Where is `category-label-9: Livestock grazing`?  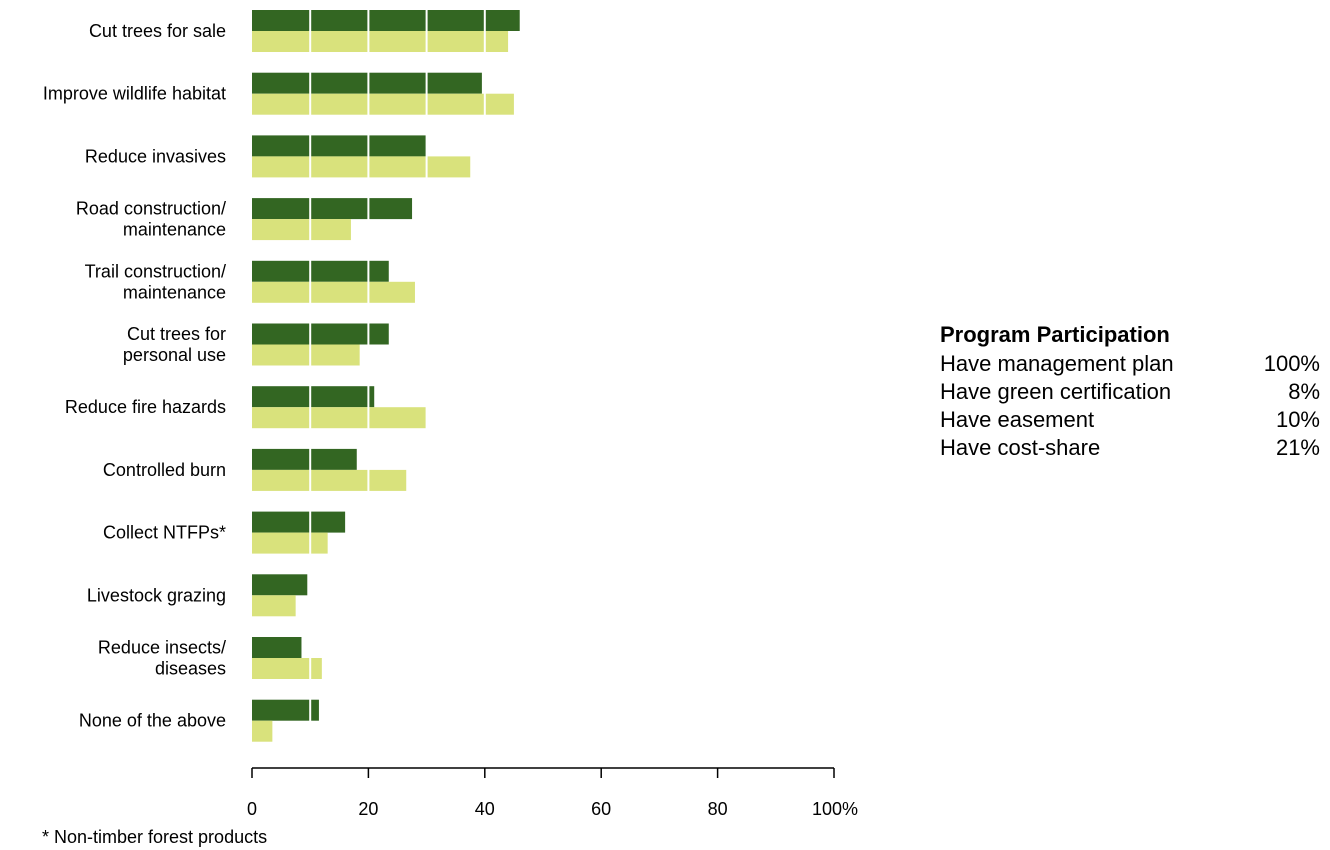 category-label-9: Livestock grazing is located at coordinates (156, 595).